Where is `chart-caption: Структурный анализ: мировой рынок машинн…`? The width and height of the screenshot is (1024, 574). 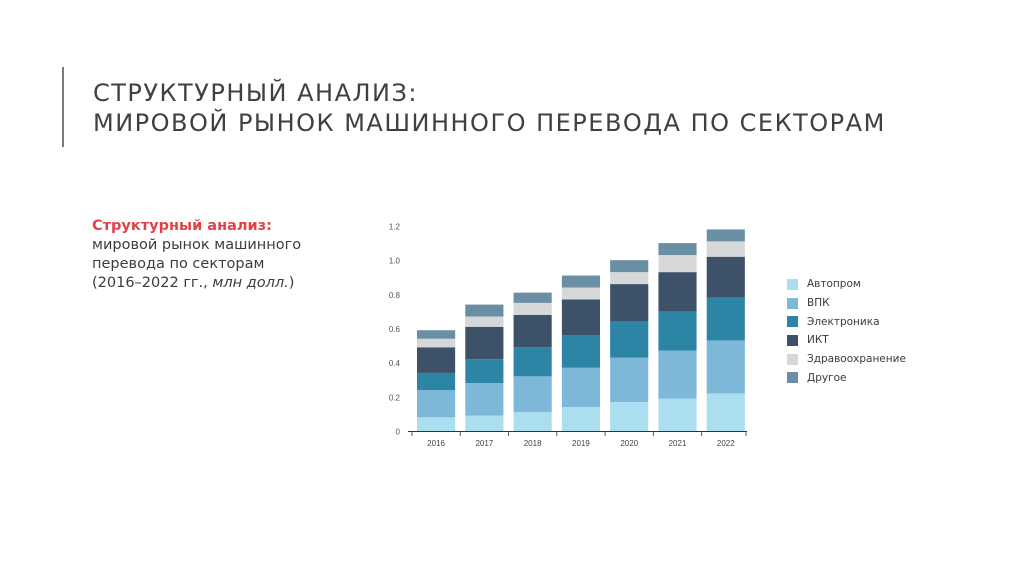
chart-caption: Структурный анализ: мировой рынок машинн… is located at coordinates (217, 255).